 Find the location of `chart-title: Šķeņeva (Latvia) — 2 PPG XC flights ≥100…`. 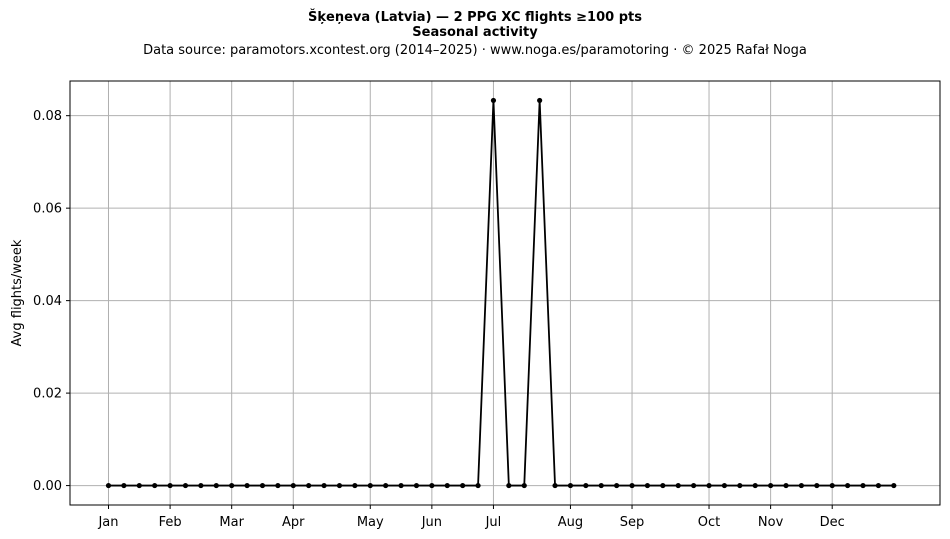

chart-title: Šķeņeva (Latvia) — 2 PPG XC flights ≥100… is located at coordinates (475, 17).